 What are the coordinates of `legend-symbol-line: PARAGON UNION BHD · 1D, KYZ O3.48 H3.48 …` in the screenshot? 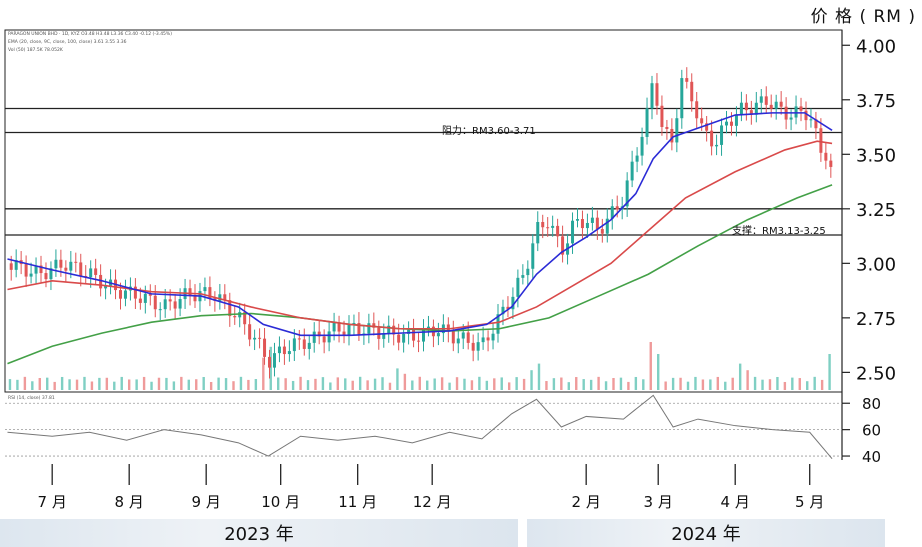 It's located at (90, 34).